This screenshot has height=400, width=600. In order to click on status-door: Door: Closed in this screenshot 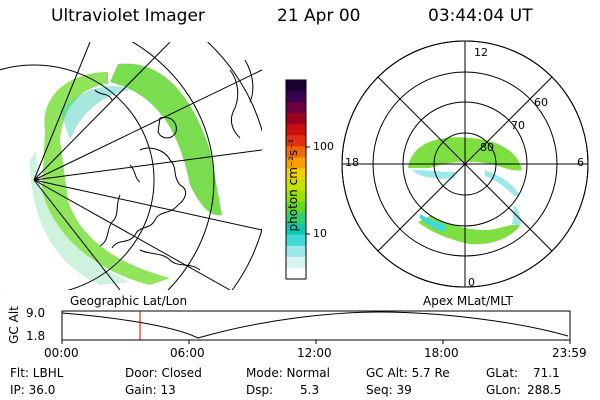, I will do `click(163, 373)`.